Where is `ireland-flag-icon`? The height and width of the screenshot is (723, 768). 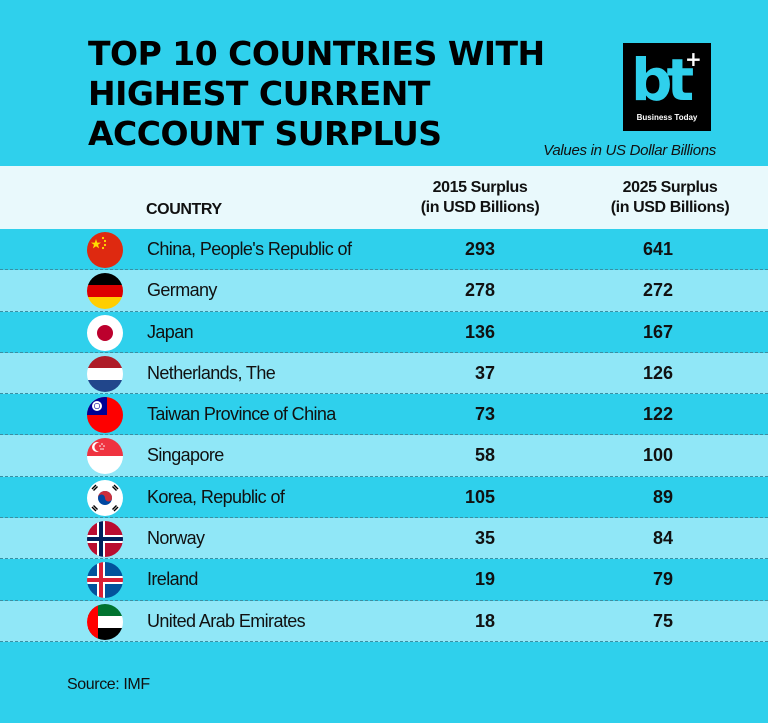
ireland-flag-icon is located at coordinates (105, 580).